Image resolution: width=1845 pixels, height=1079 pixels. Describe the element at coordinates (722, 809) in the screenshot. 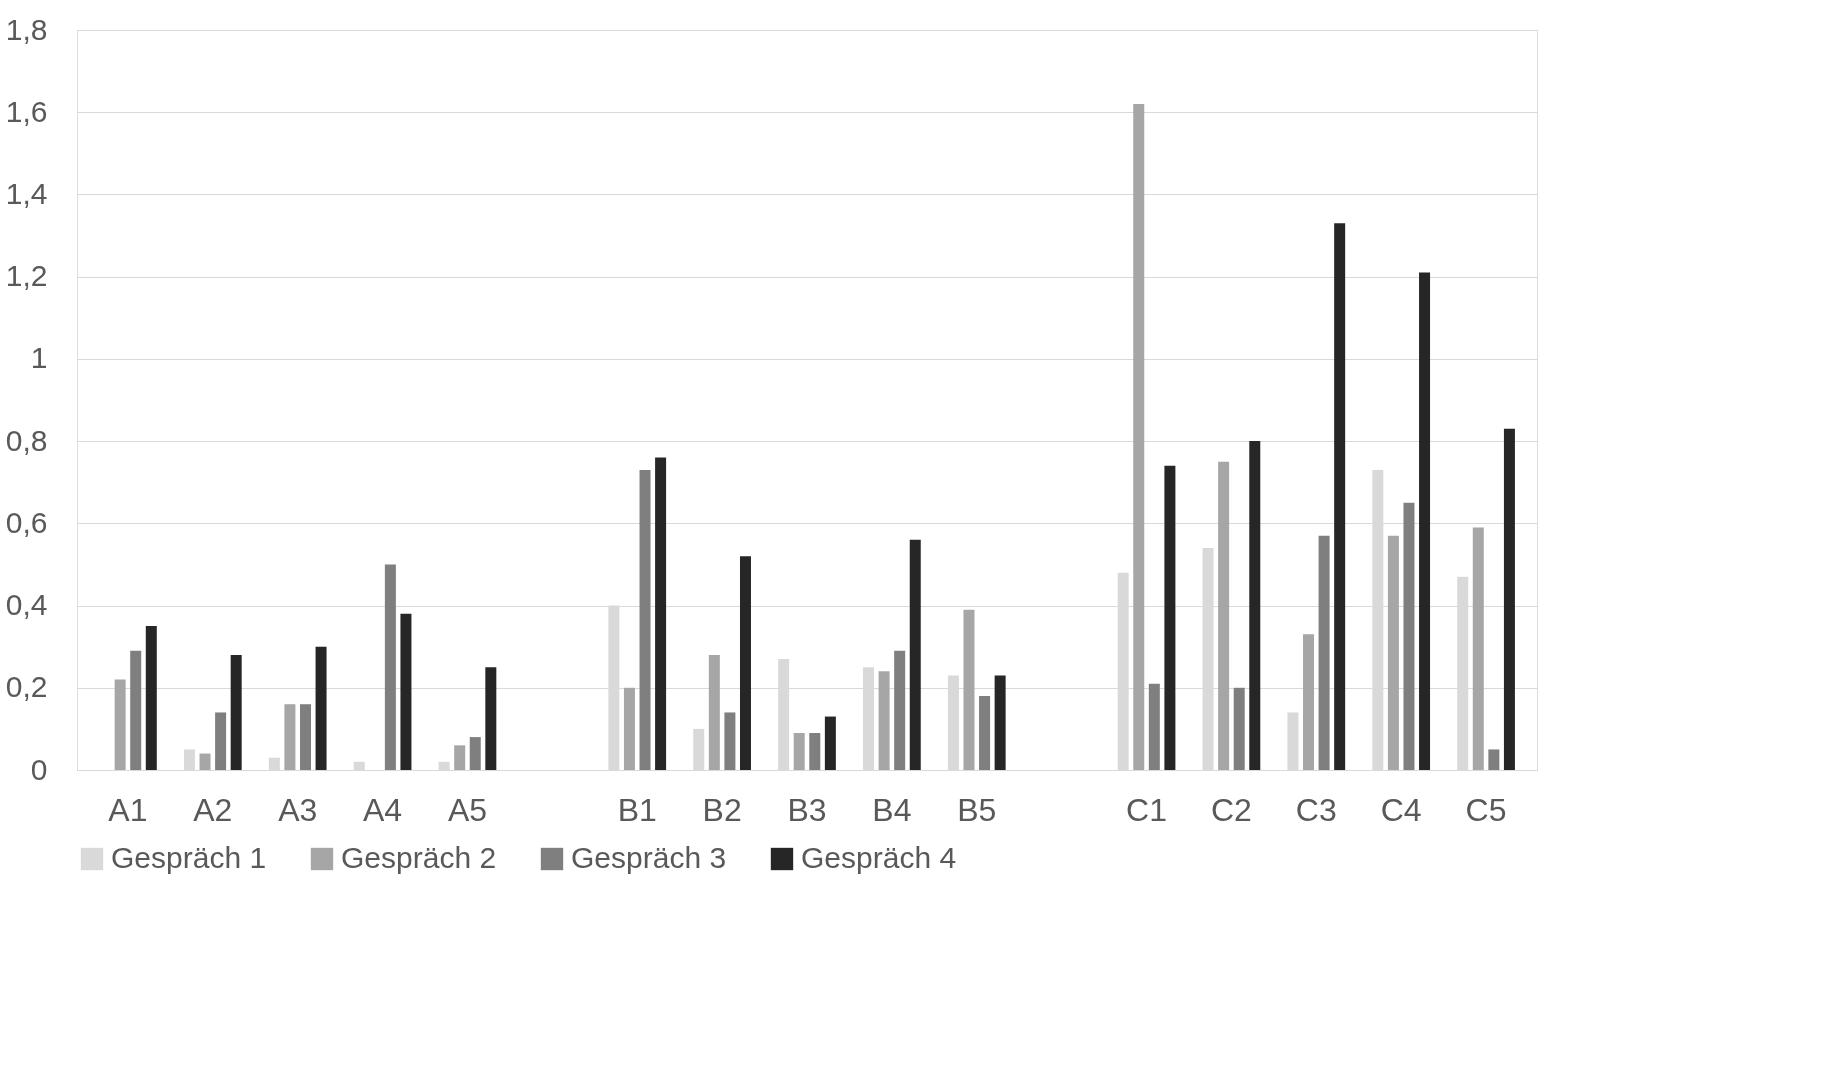

I see `x-tick-label: B2` at that location.